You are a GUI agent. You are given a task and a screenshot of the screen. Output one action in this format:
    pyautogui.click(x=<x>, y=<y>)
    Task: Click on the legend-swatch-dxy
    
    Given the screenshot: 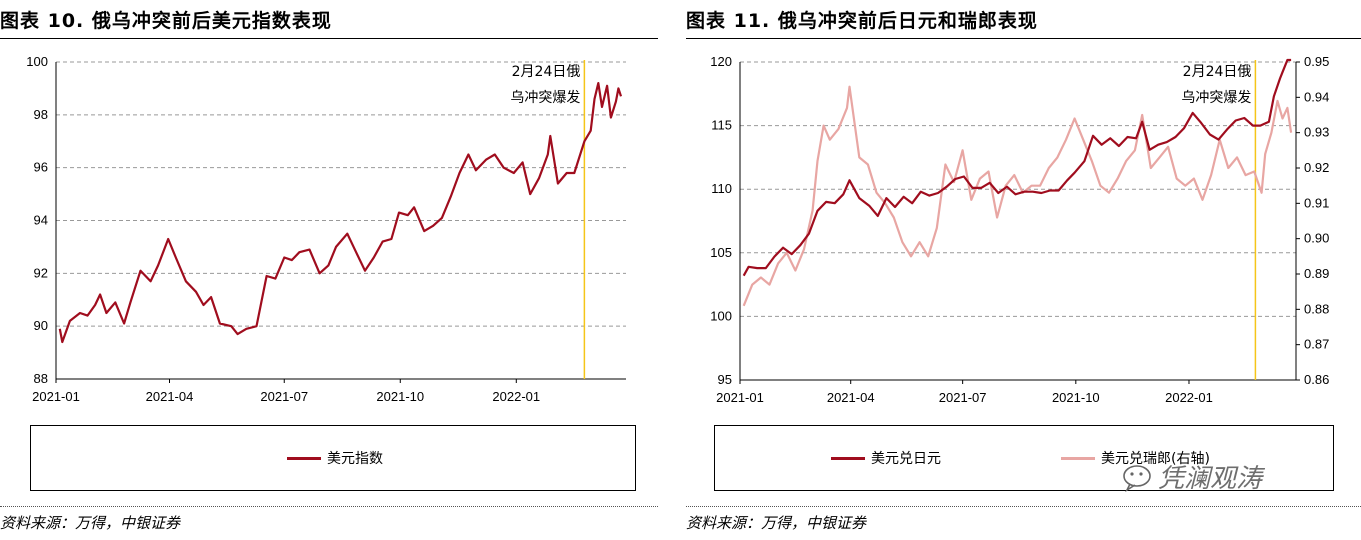 What is the action you would take?
    pyautogui.click(x=304, y=458)
    